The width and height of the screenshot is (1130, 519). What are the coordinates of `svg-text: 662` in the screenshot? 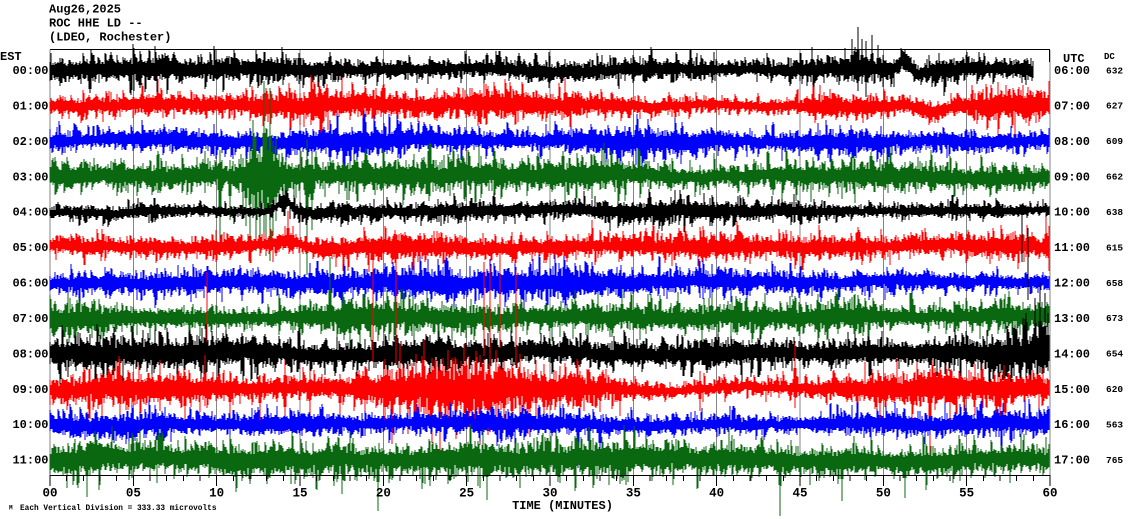 It's located at (1114, 177).